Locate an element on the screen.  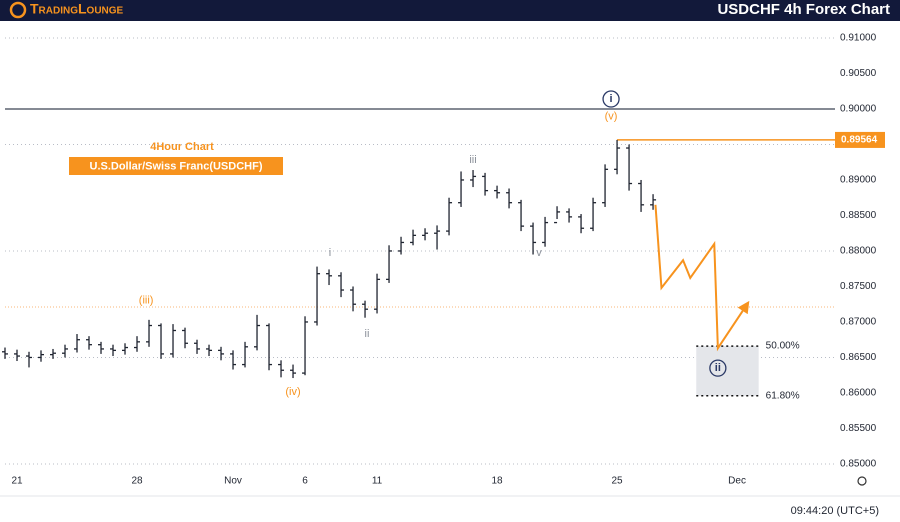
y-tick-label: 0.90500 is located at coordinates (858, 73).